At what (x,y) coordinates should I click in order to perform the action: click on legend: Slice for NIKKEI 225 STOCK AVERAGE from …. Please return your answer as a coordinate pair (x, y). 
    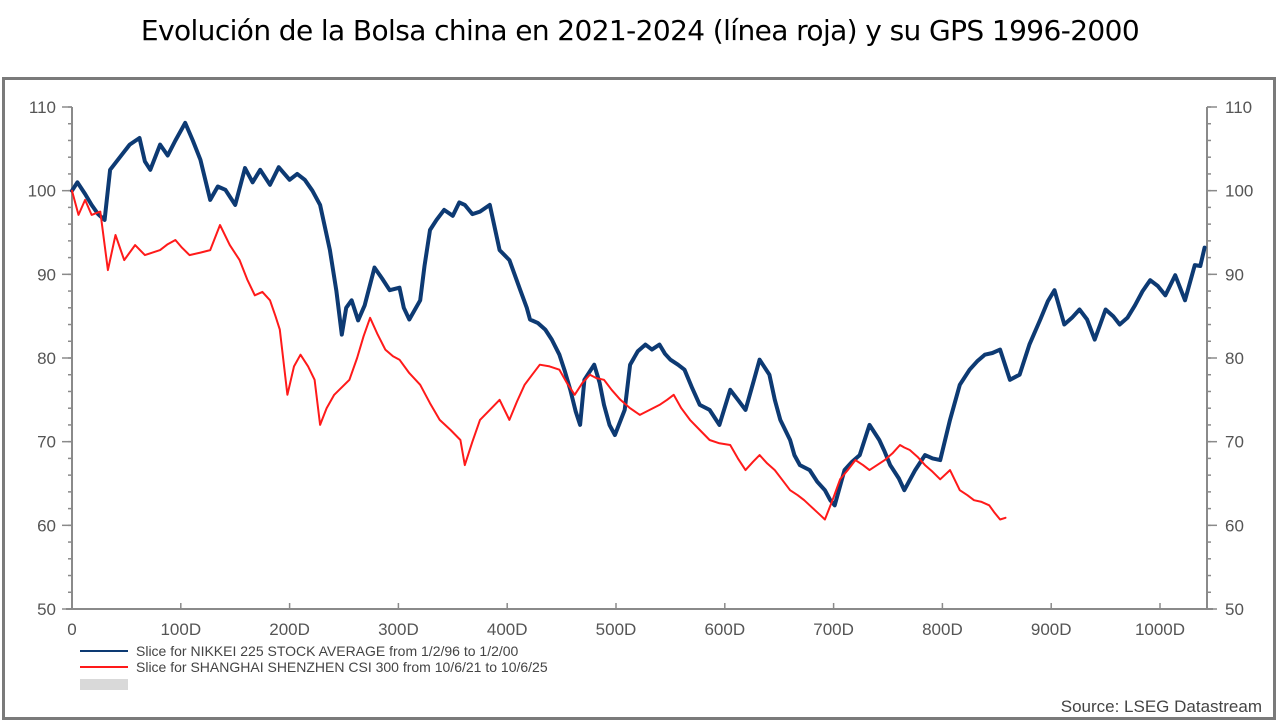
    Looking at the image, I should click on (314, 666).